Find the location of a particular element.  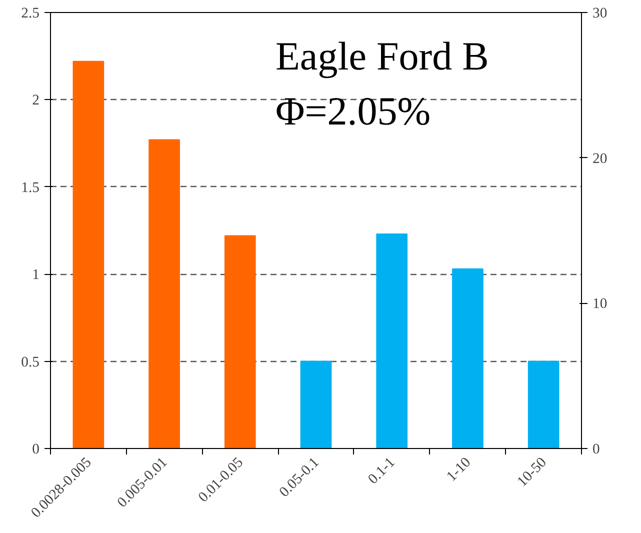

y2-tick-label: 0 is located at coordinates (596, 450).